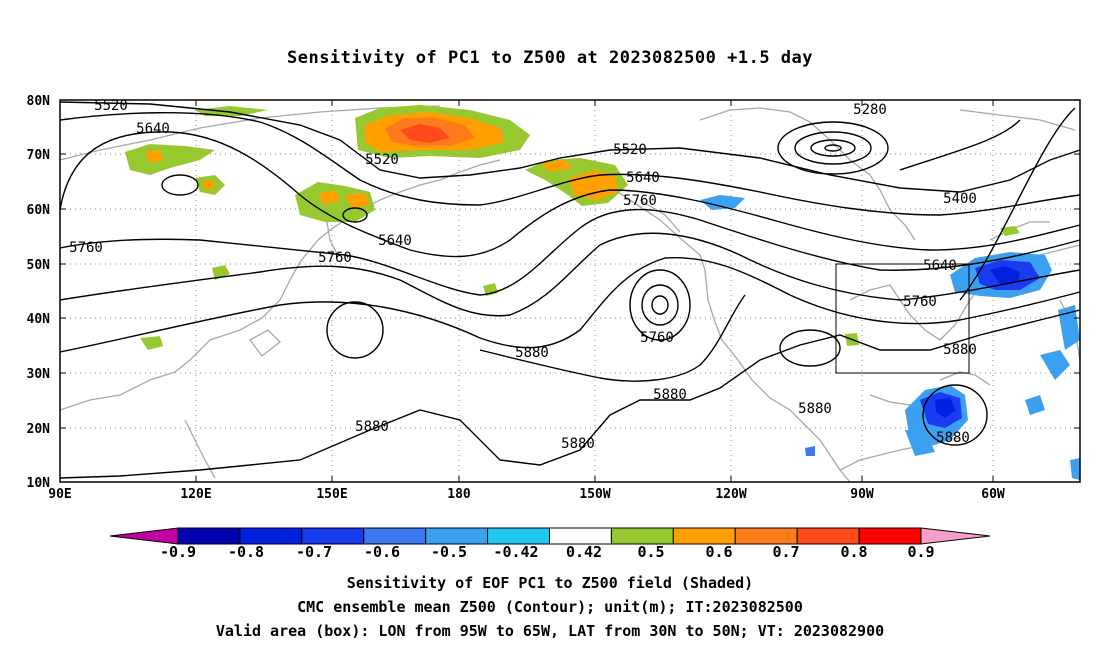 The height and width of the screenshot is (650, 1100). I want to click on lat-label: 60N, so click(39, 210).